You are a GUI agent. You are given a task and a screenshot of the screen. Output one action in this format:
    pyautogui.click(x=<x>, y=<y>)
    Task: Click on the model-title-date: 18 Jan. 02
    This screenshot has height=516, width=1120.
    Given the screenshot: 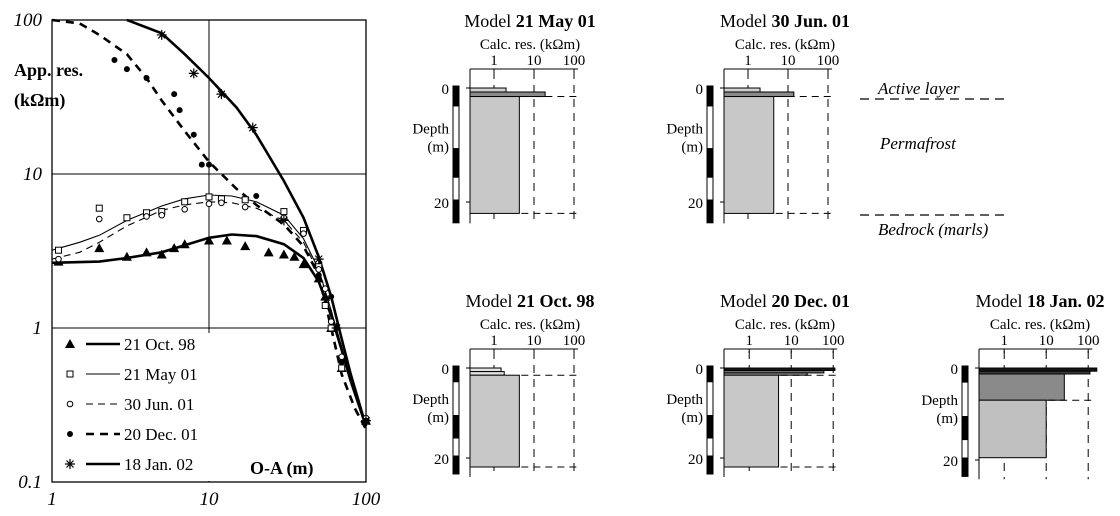 What is the action you would take?
    pyautogui.click(x=1066, y=301)
    